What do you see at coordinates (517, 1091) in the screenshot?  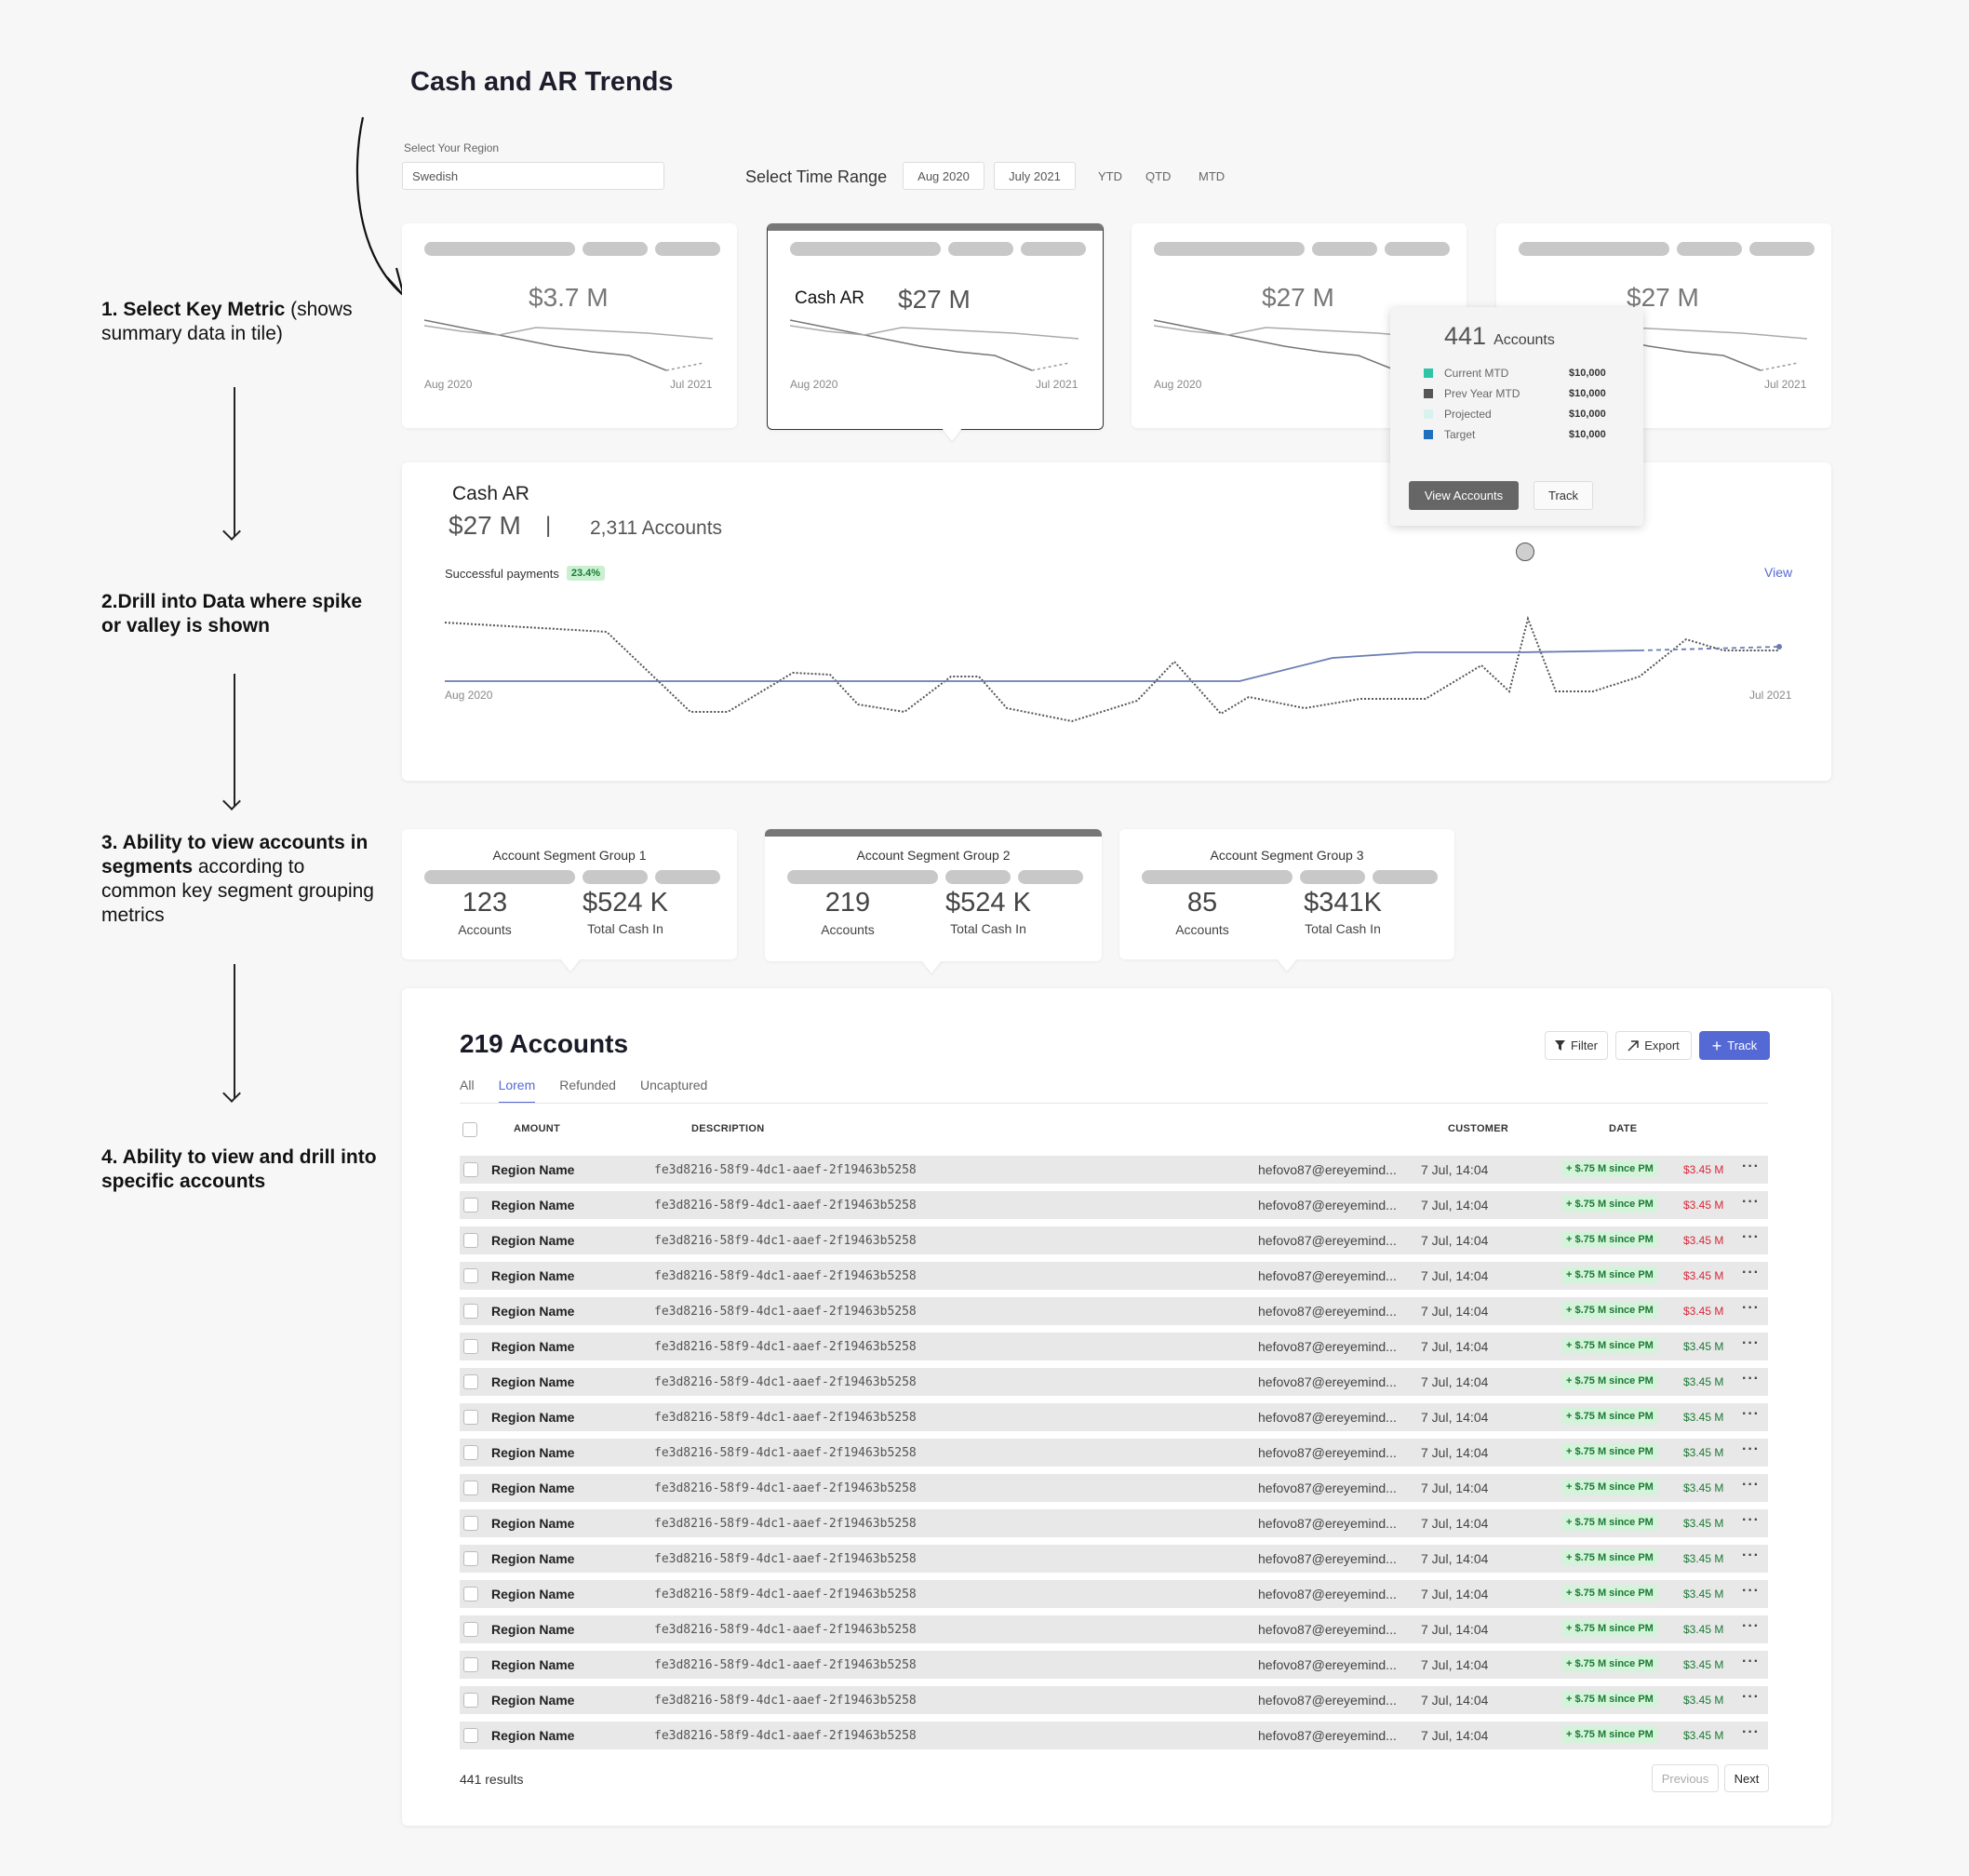 I see `tab-lorem: Lorem` at bounding box center [517, 1091].